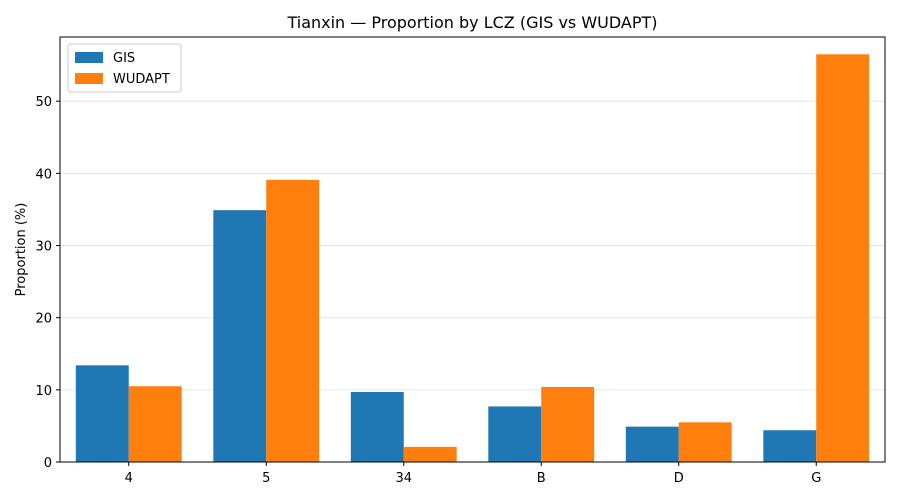 This screenshot has width=900, height=500. Describe the element at coordinates (89, 78) in the screenshot. I see `legend-swatch-wudapt` at that location.